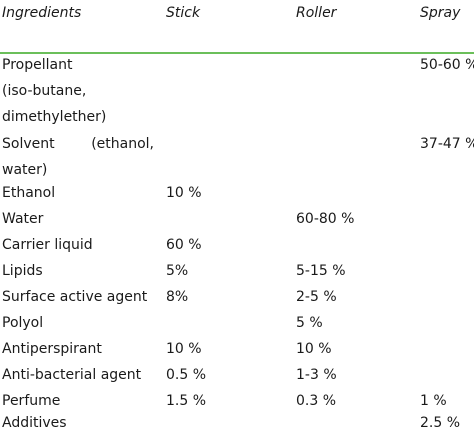 The width and height of the screenshot is (474, 436). Describe the element at coordinates (237, 401) in the screenshot. I see `table-row: Perfume 1.5 % 0.3 % 1 %` at that location.